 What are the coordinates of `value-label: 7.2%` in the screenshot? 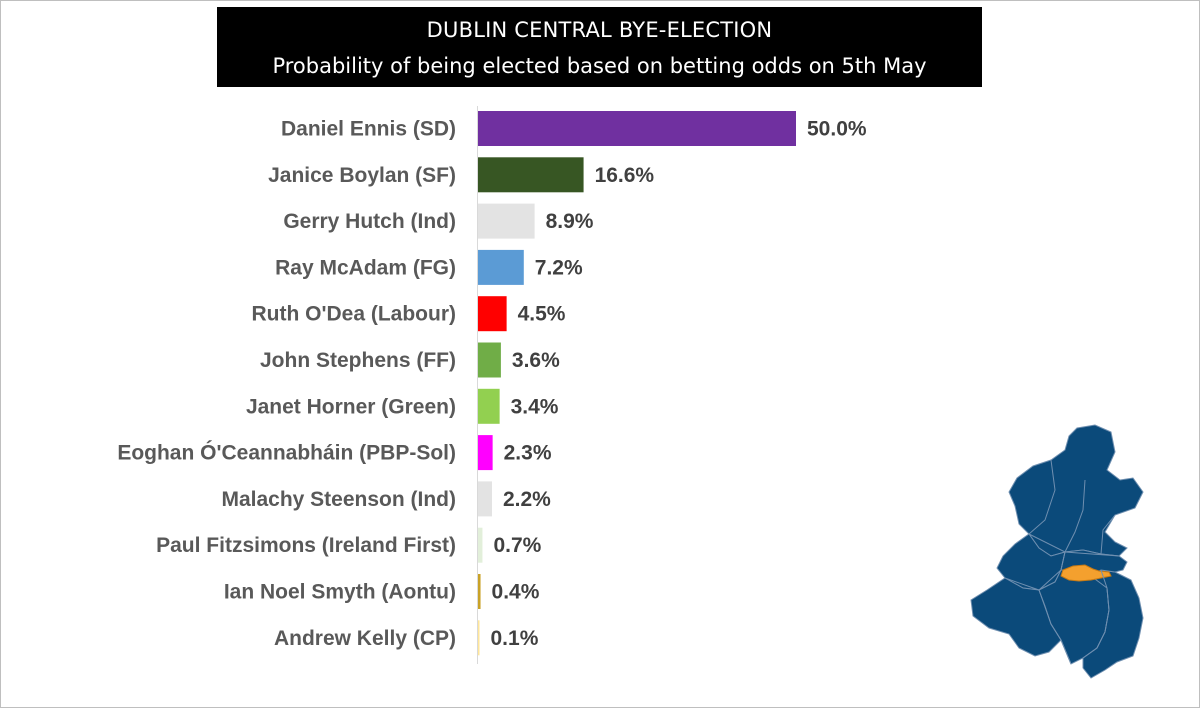 It's located at (559, 267).